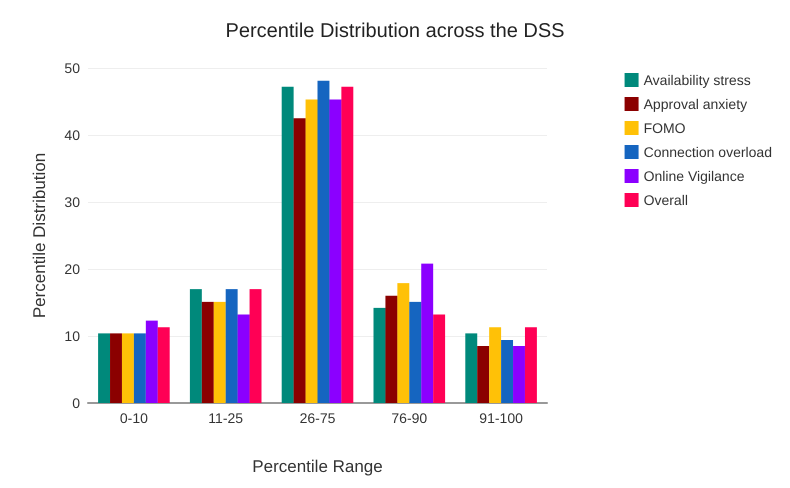 The image size is (790, 488). What do you see at coordinates (76, 403) in the screenshot?
I see `y-tick-label: 0` at bounding box center [76, 403].